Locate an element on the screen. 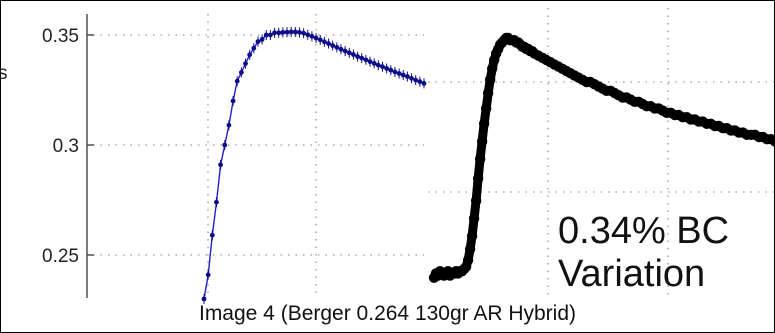 Image resolution: width=775 pixels, height=333 pixels. clipped-label-fragment: s is located at coordinates (4, 73).